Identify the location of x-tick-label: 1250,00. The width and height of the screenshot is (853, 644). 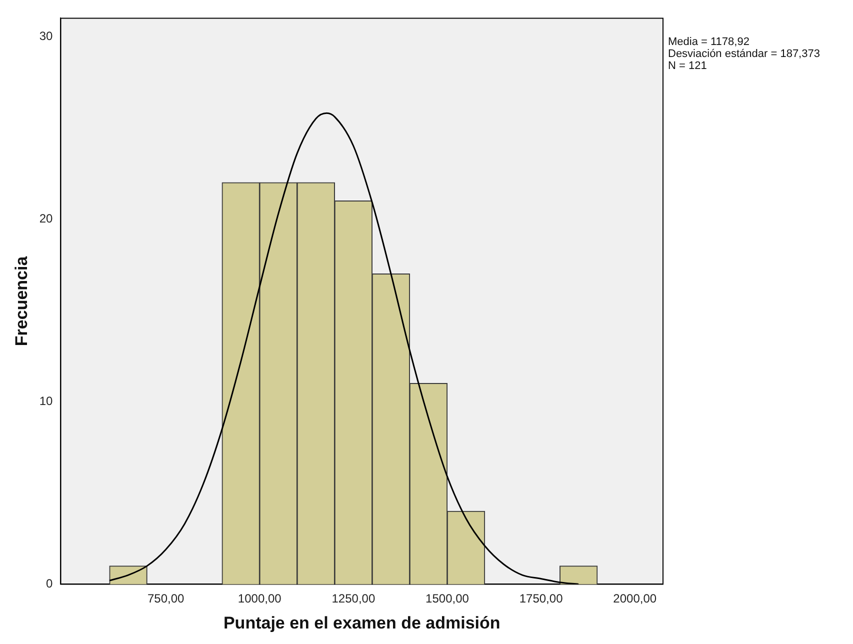
(354, 599).